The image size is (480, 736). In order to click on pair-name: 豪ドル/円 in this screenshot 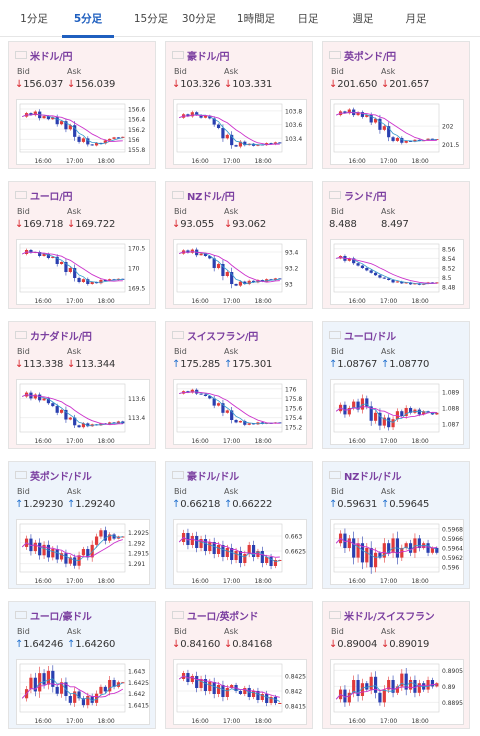, I will do `click(208, 57)`.